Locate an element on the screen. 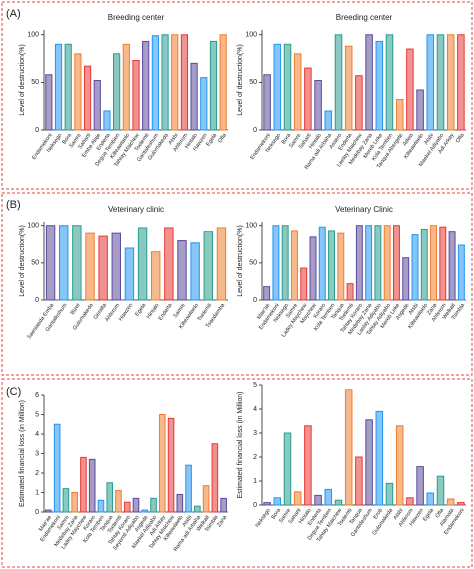 This screenshot has width=474, height=569. y-tick-label: 5 is located at coordinates (255, 385).